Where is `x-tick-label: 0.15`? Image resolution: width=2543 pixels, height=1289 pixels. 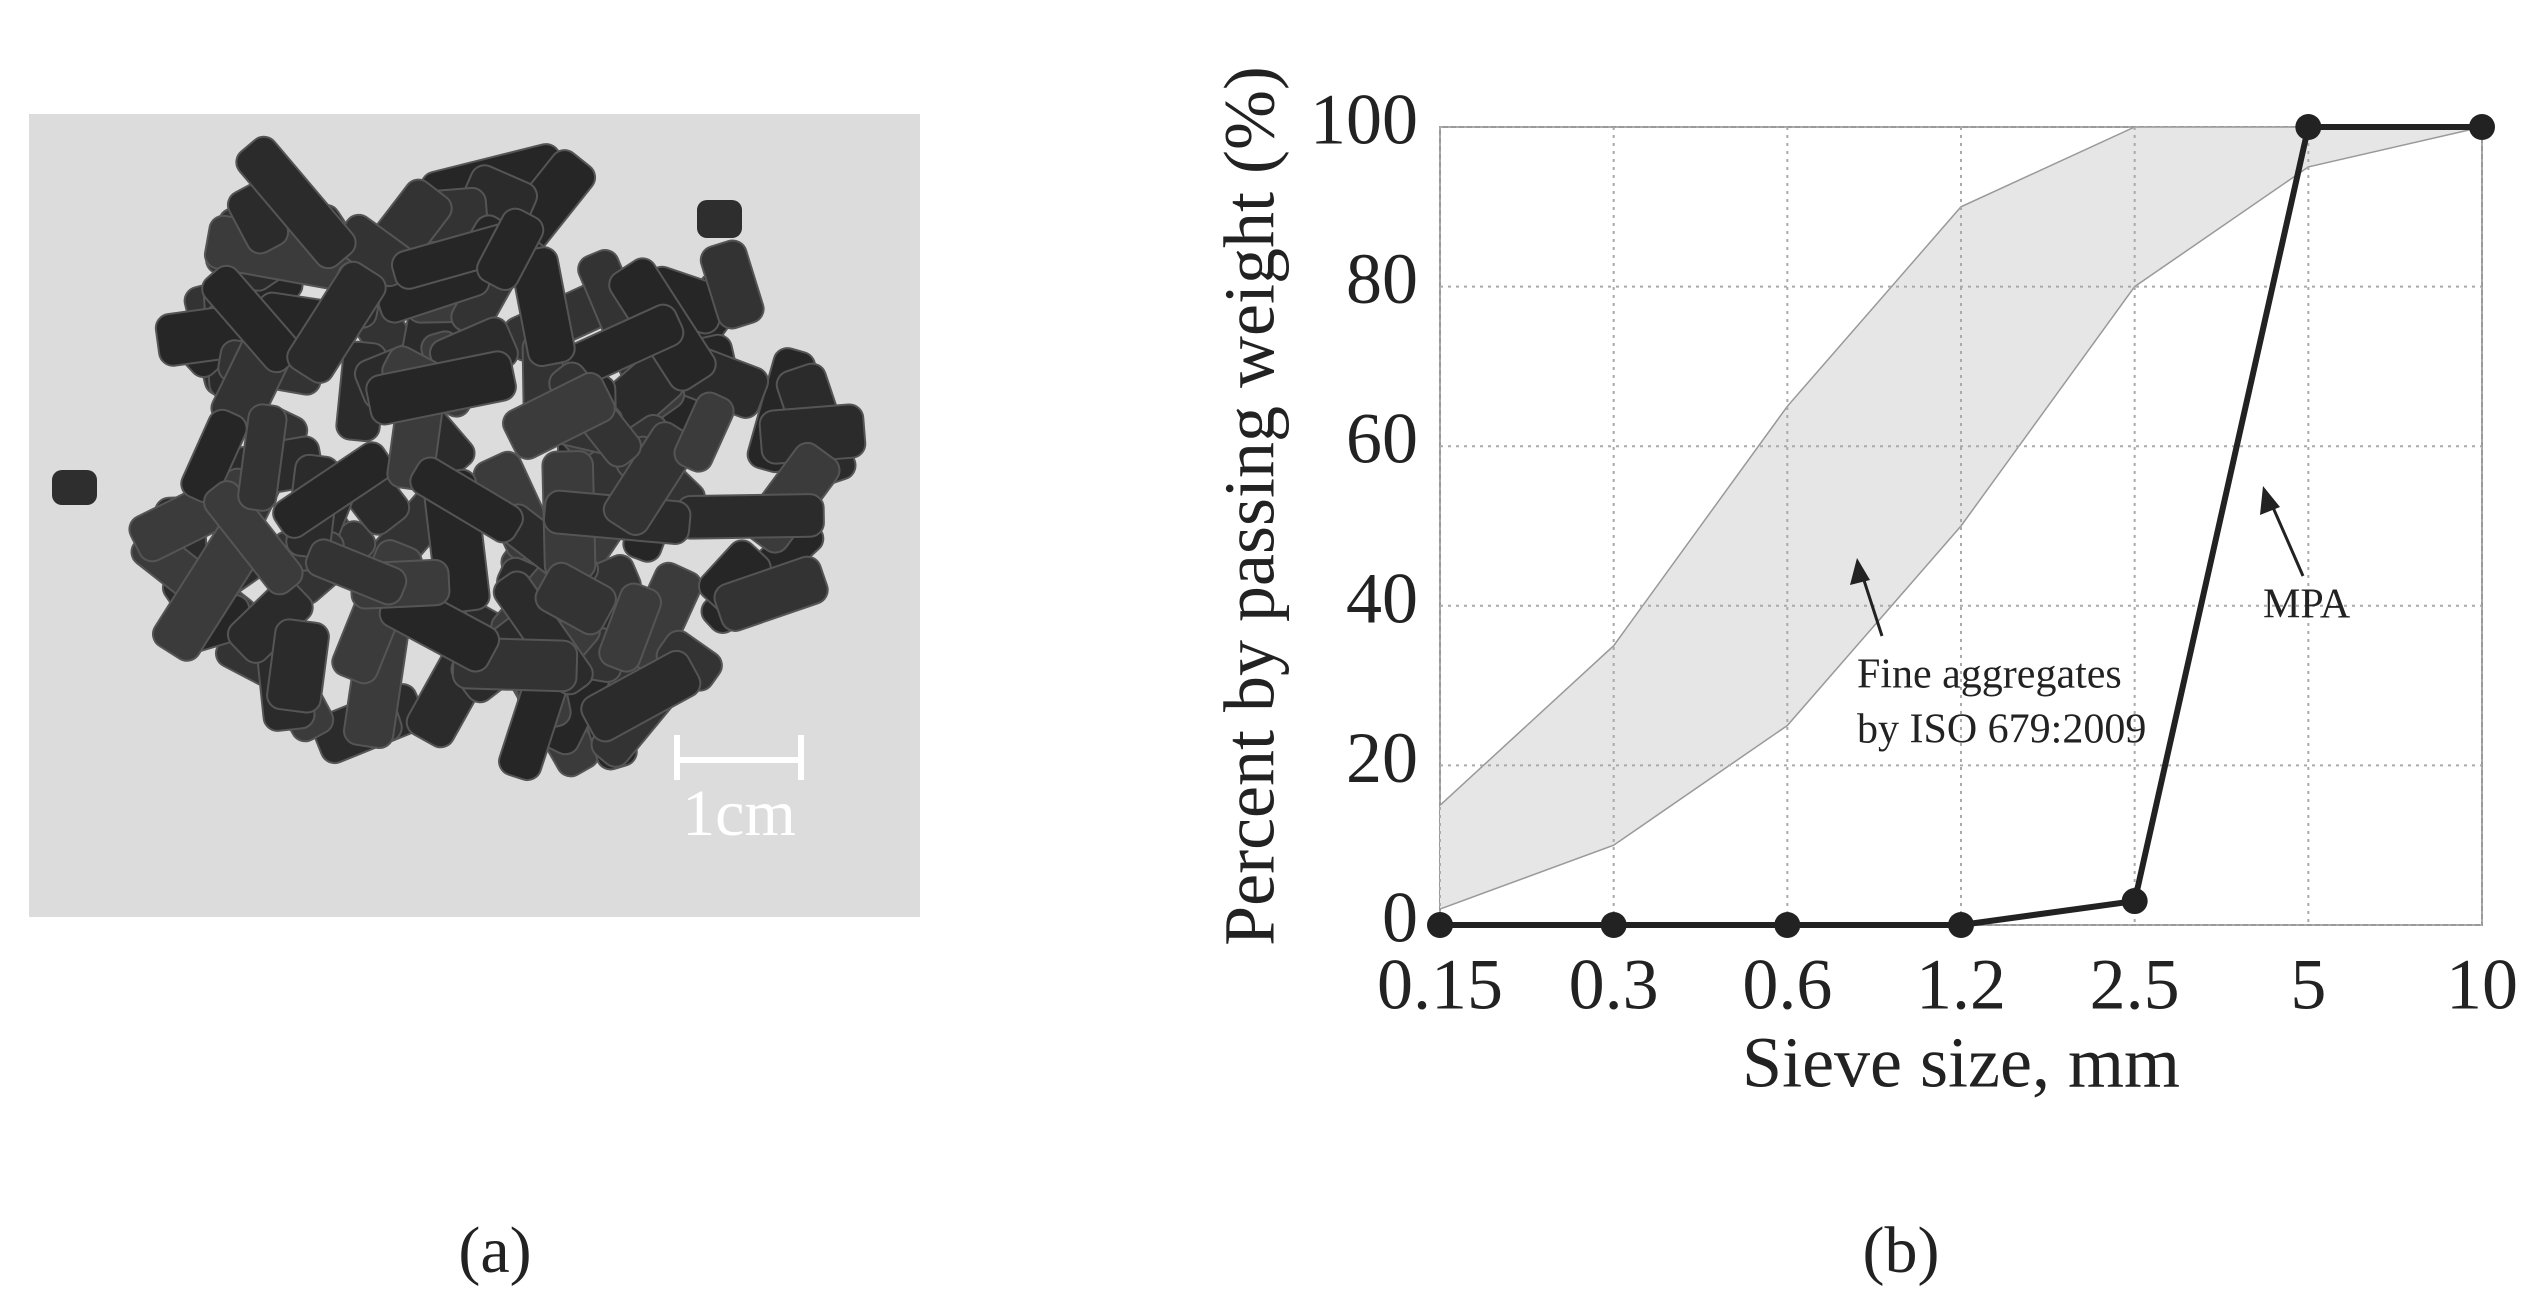 x-tick-label: 0.15 is located at coordinates (1440, 985).